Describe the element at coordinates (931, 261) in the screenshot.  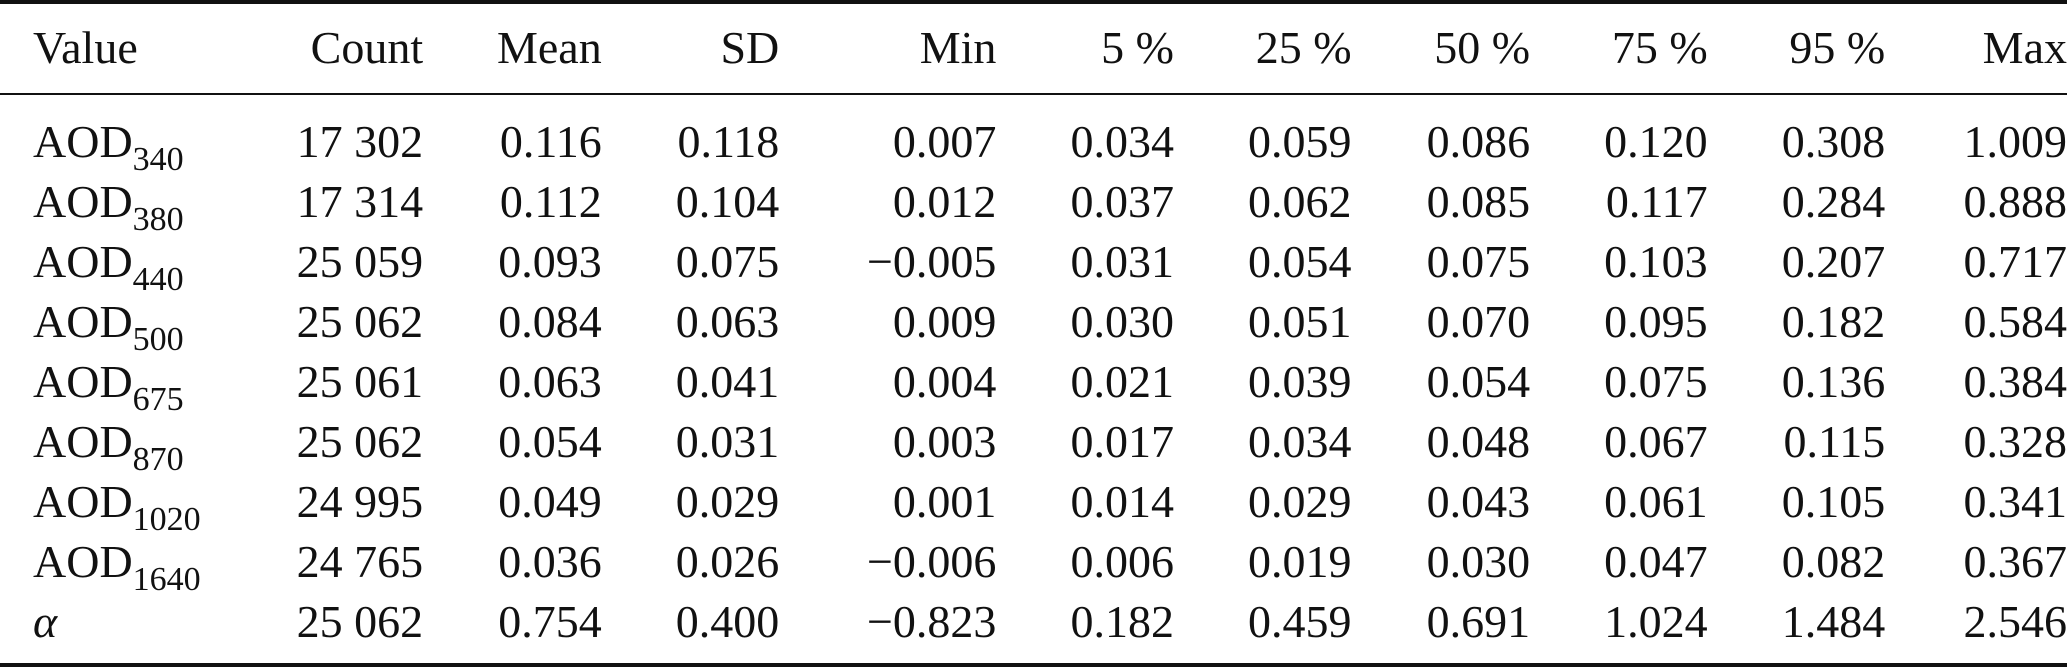
I see `cell-min: −0.005` at that location.